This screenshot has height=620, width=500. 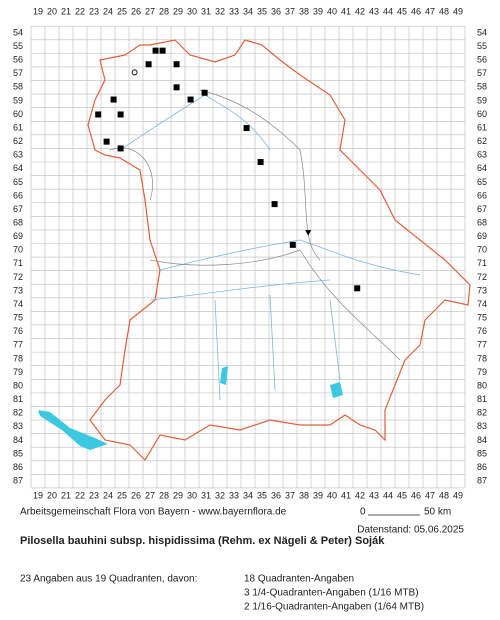 What do you see at coordinates (482, 345) in the screenshot?
I see `row-label: 77` at bounding box center [482, 345].